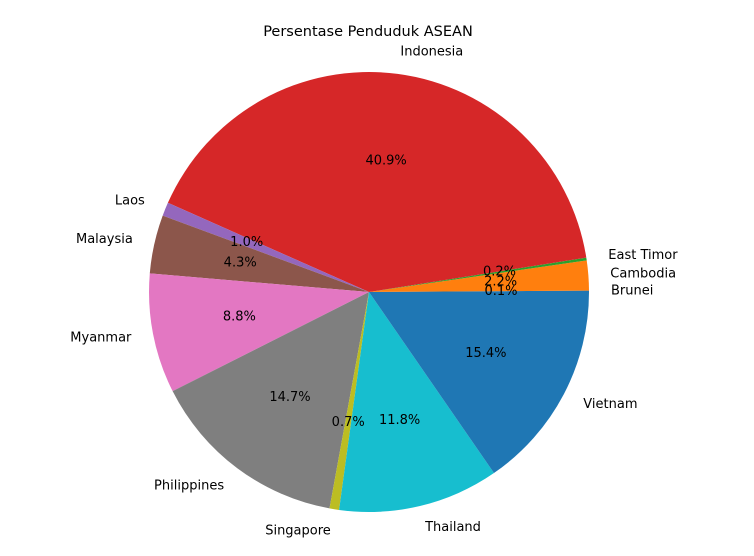 The image size is (754, 556). I want to click on pct-laos: 1.0%, so click(246, 242).